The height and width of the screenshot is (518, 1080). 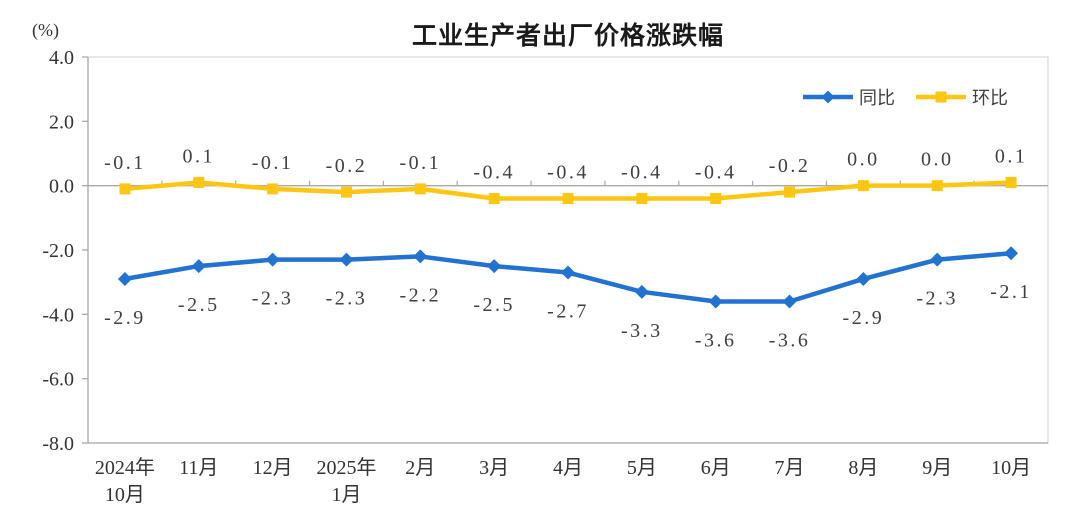 I want to click on y-tick-label: -4.0, so click(x=58, y=315).